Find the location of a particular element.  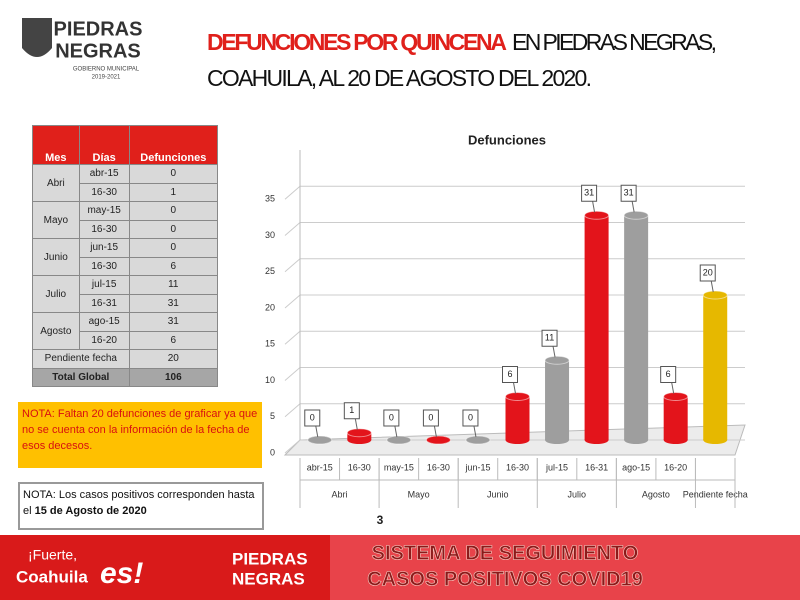

footer-right is located at coordinates (565, 567).